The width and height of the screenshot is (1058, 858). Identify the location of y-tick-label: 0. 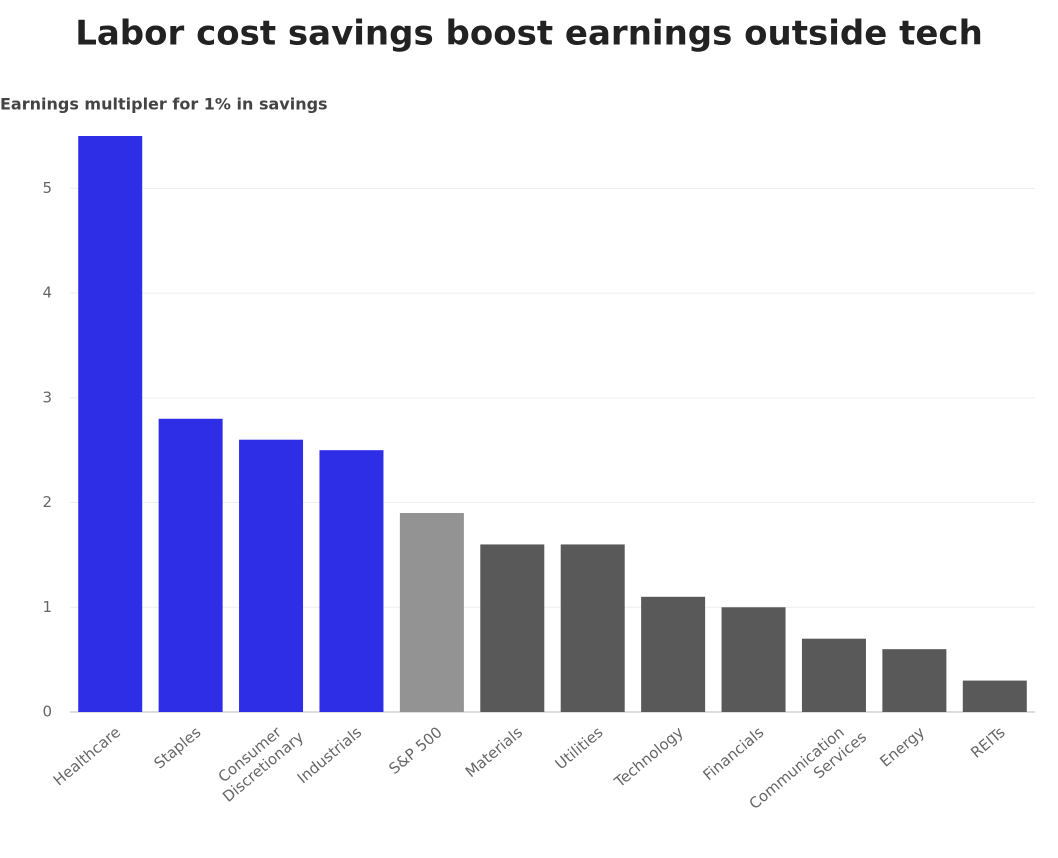
(47, 712).